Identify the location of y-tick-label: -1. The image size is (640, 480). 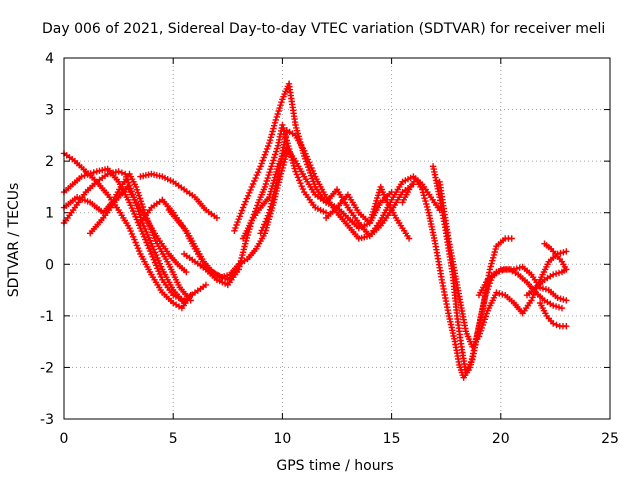
(47, 317).